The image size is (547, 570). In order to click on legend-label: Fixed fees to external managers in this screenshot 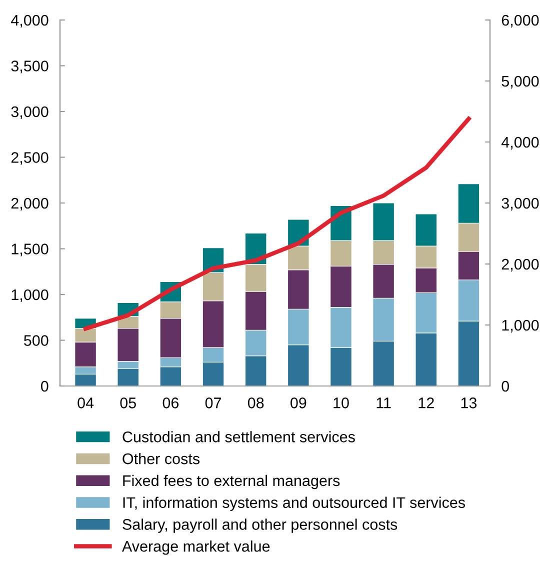, I will do `click(231, 482)`.